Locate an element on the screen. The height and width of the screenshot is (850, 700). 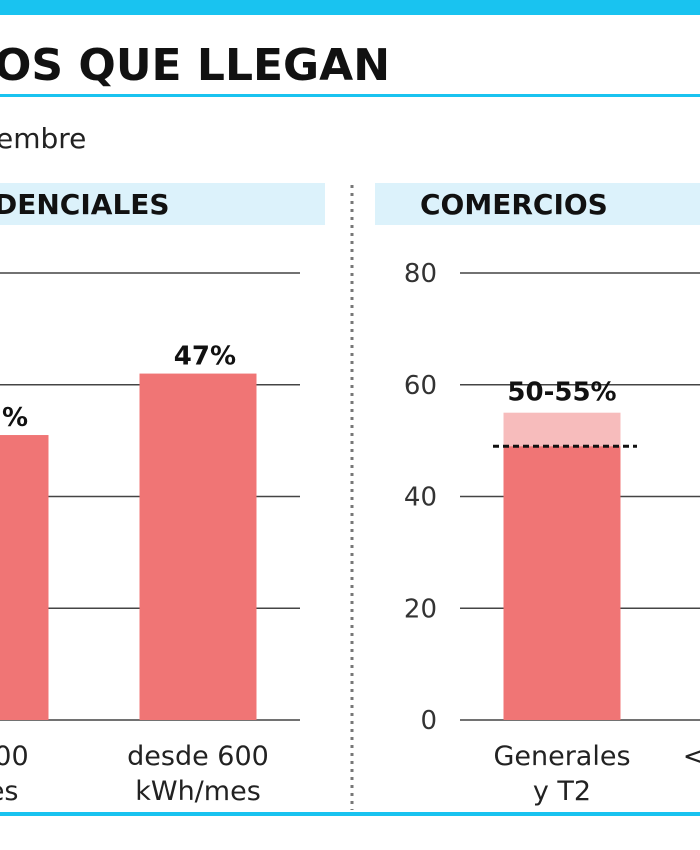
y-tick-label: 60 is located at coordinates (420, 386).